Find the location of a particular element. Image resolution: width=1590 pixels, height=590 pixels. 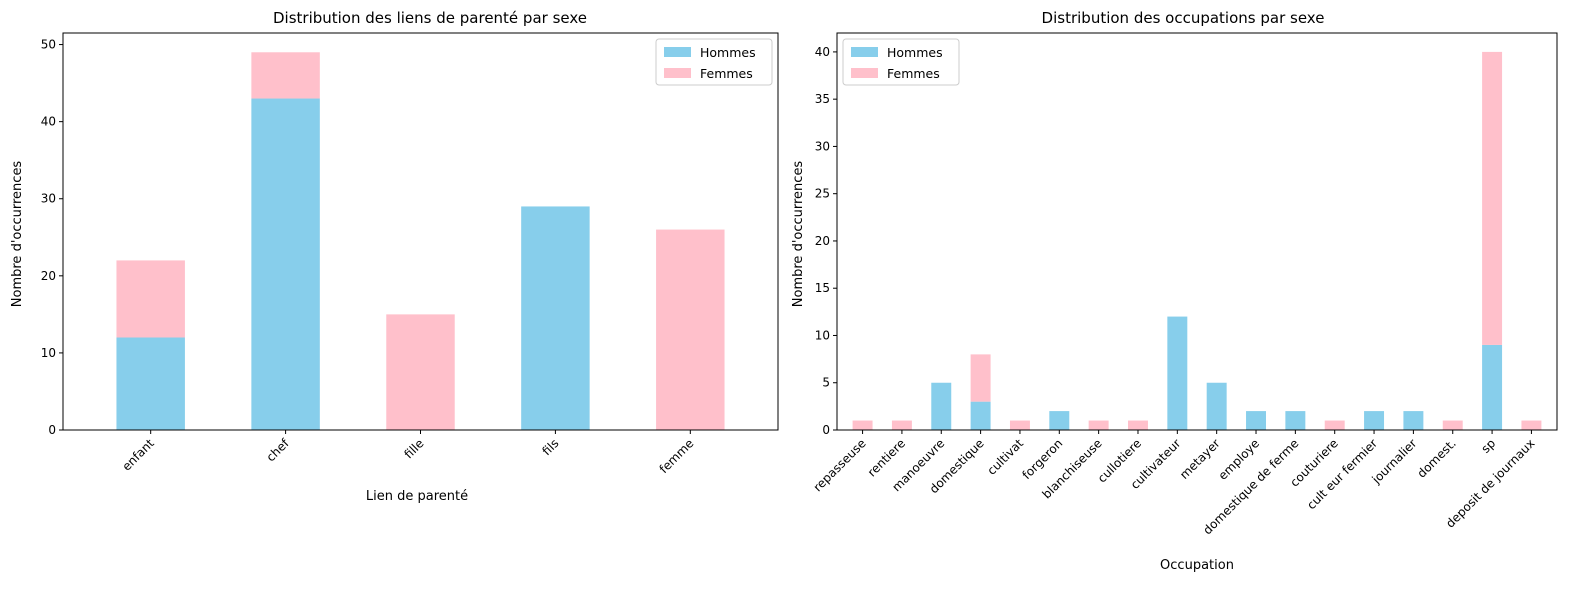

y-tick-label: 35 is located at coordinates (822, 99).